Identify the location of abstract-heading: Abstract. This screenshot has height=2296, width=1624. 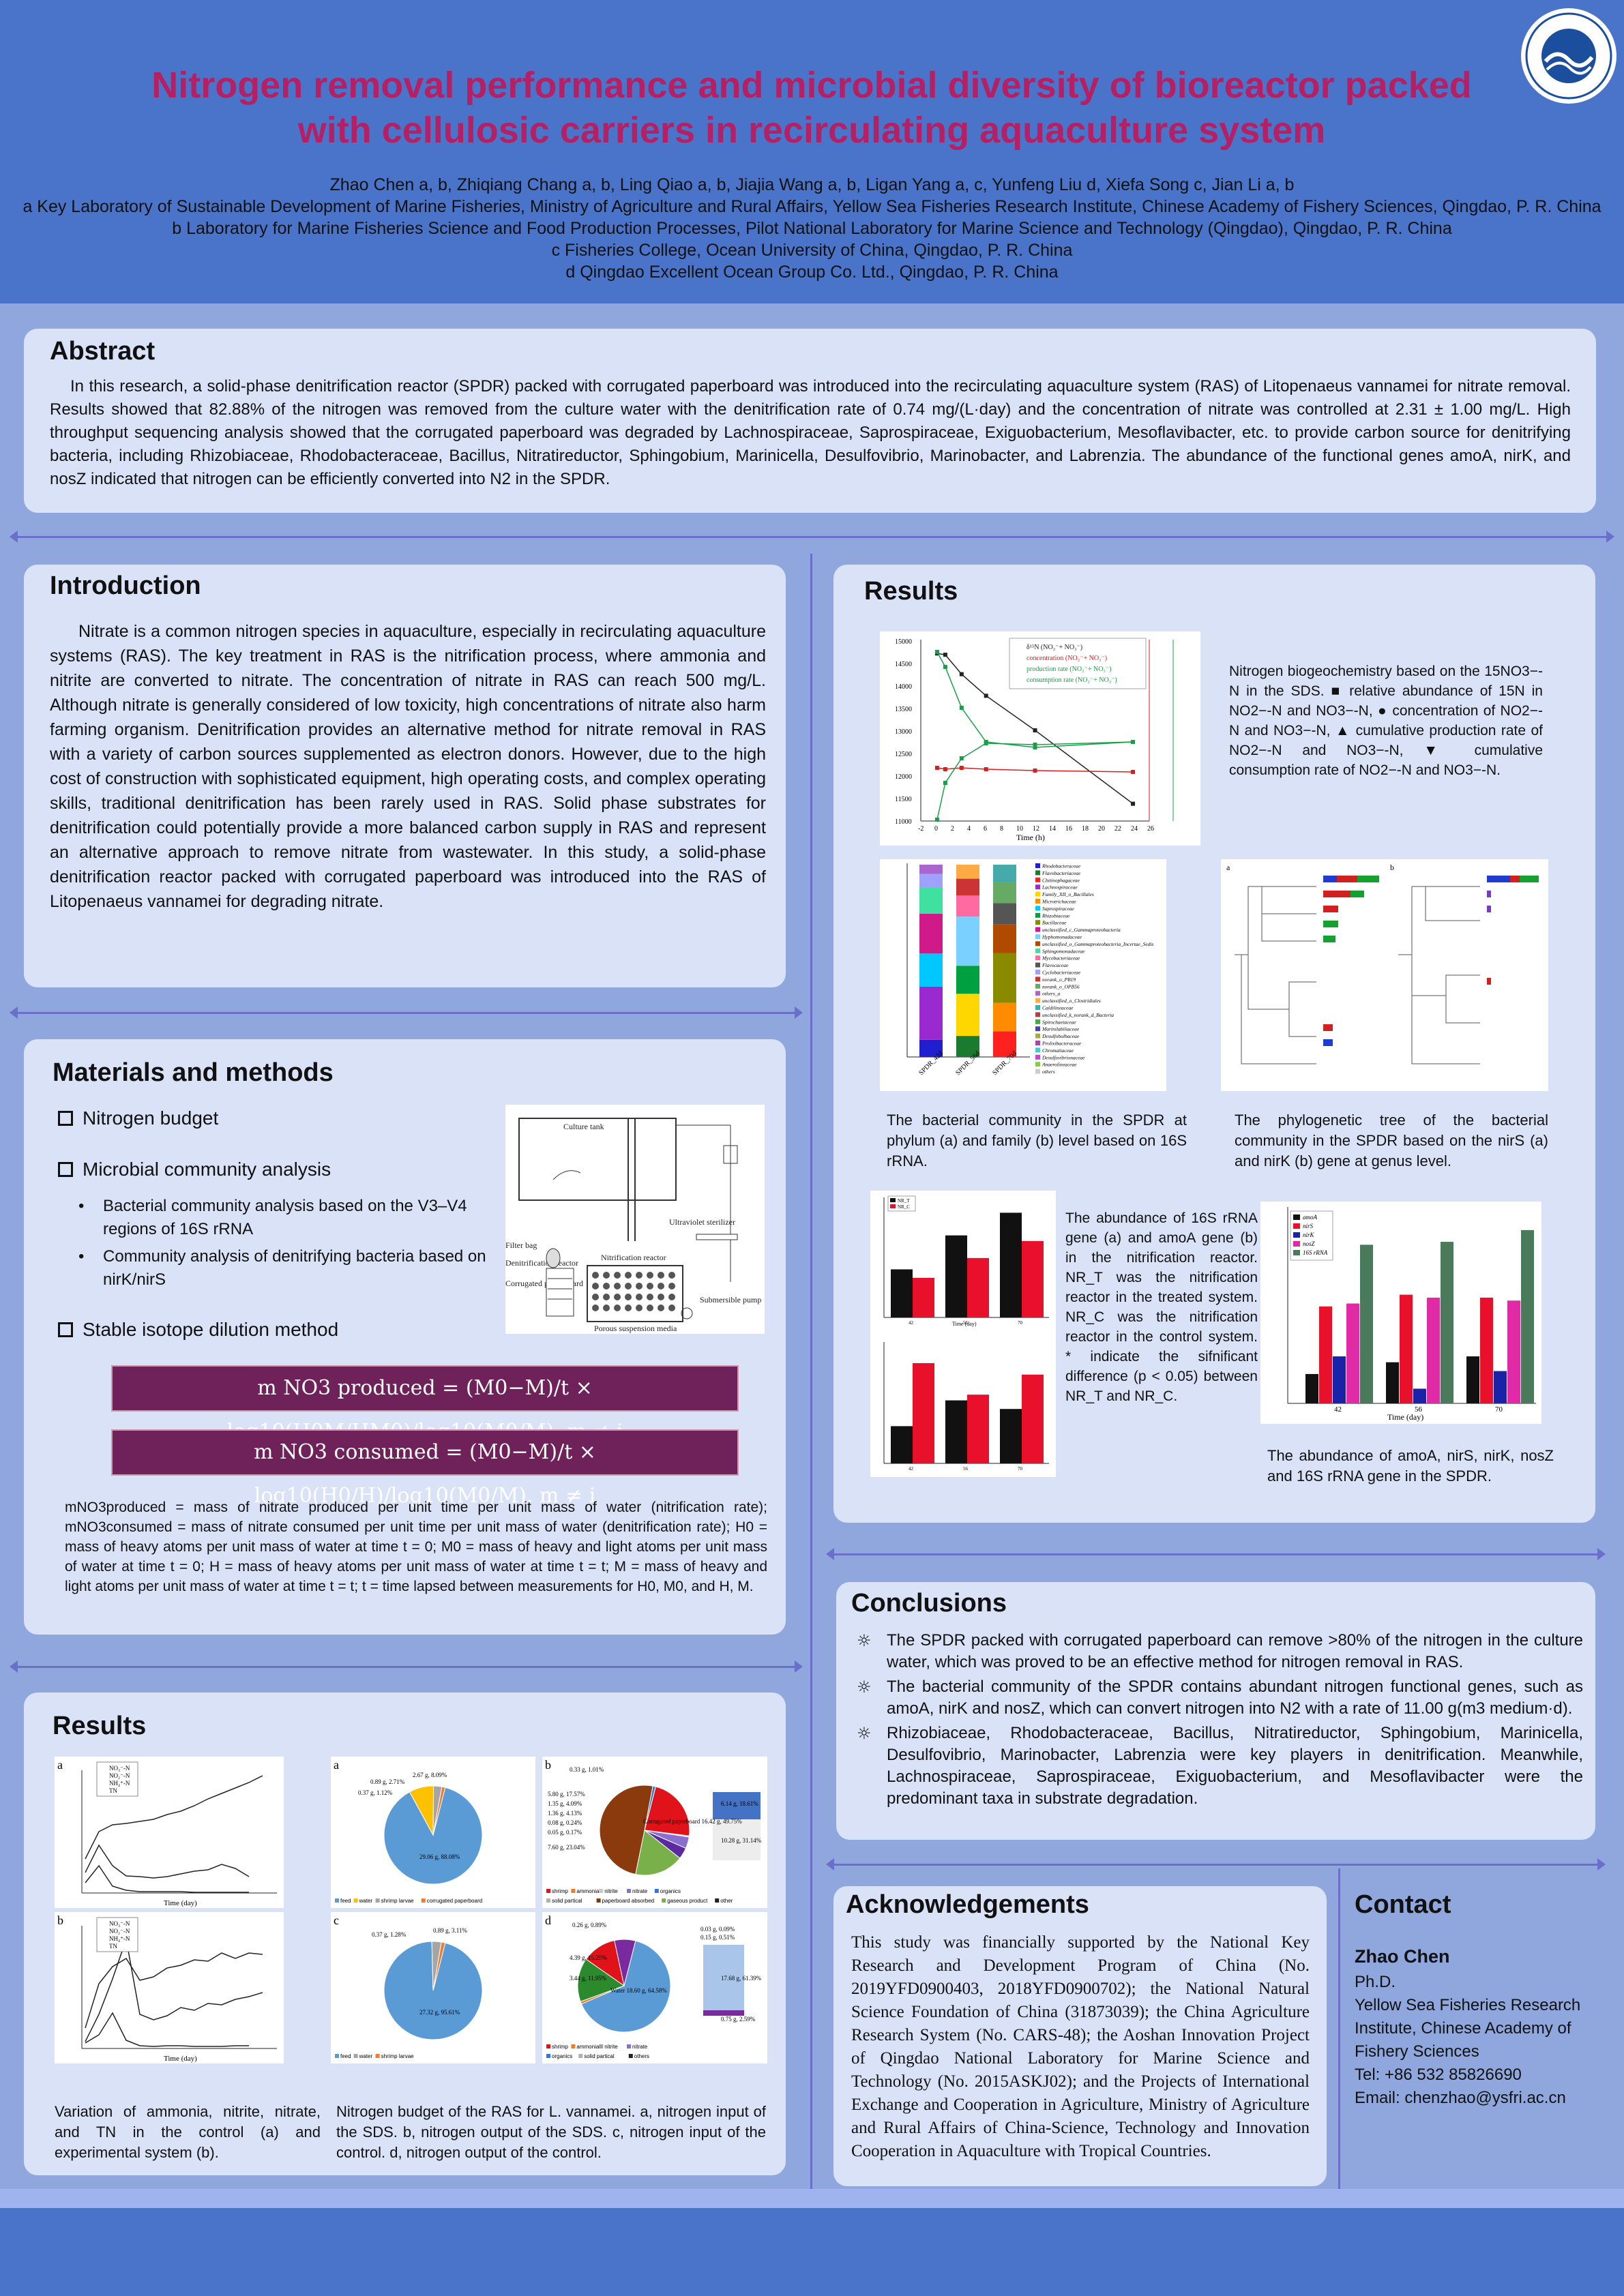
(103, 351).